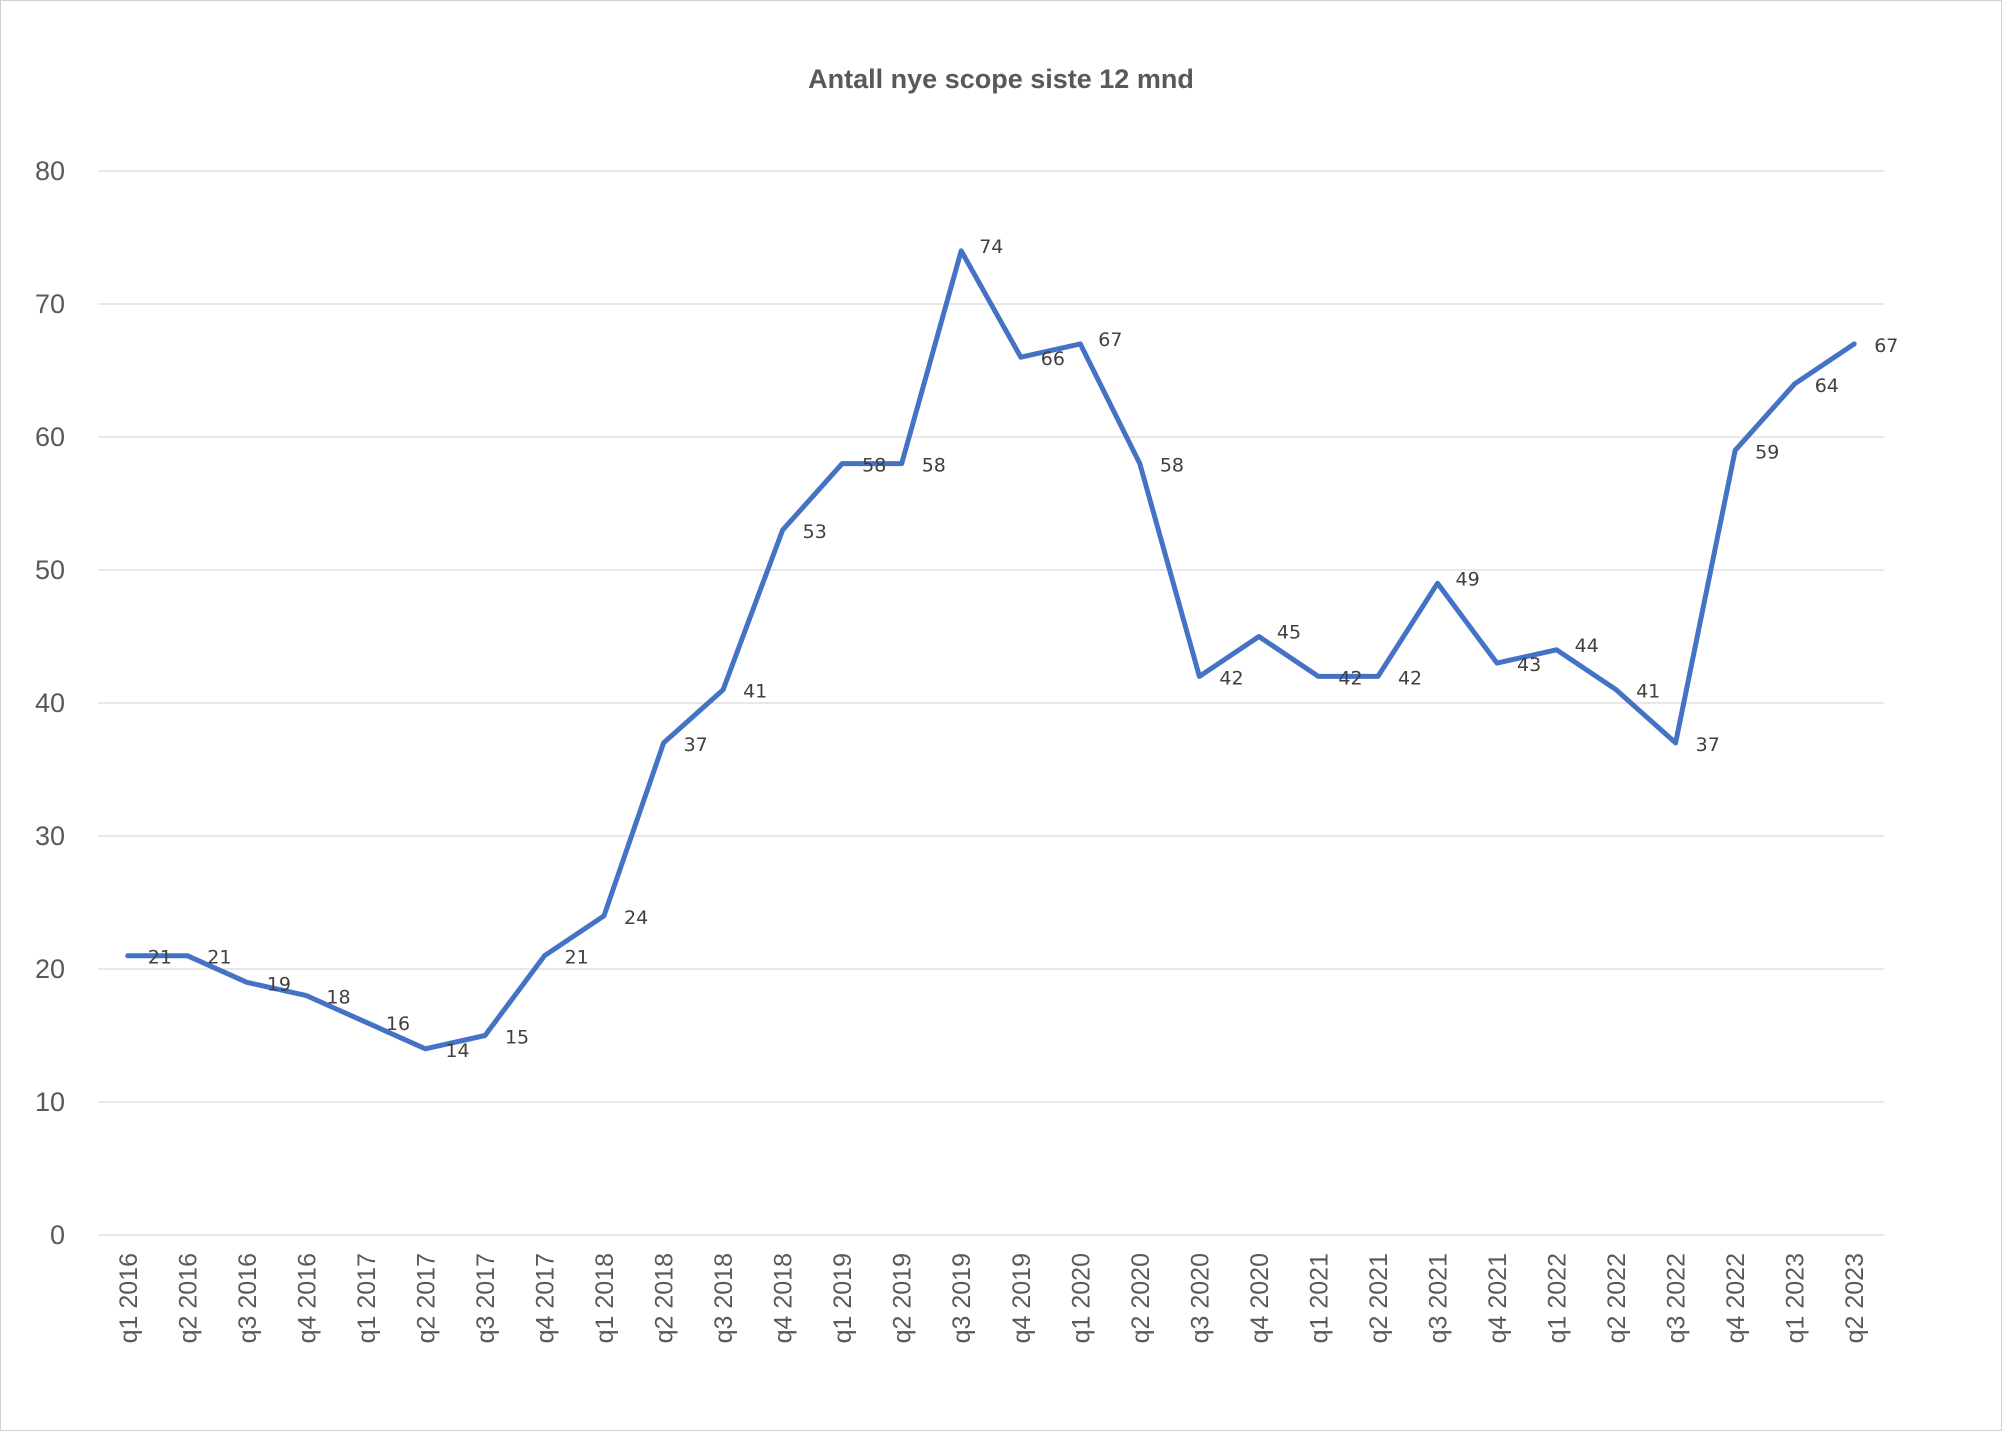 The height and width of the screenshot is (1431, 2002). I want to click on data-label: 14, so click(457, 1051).